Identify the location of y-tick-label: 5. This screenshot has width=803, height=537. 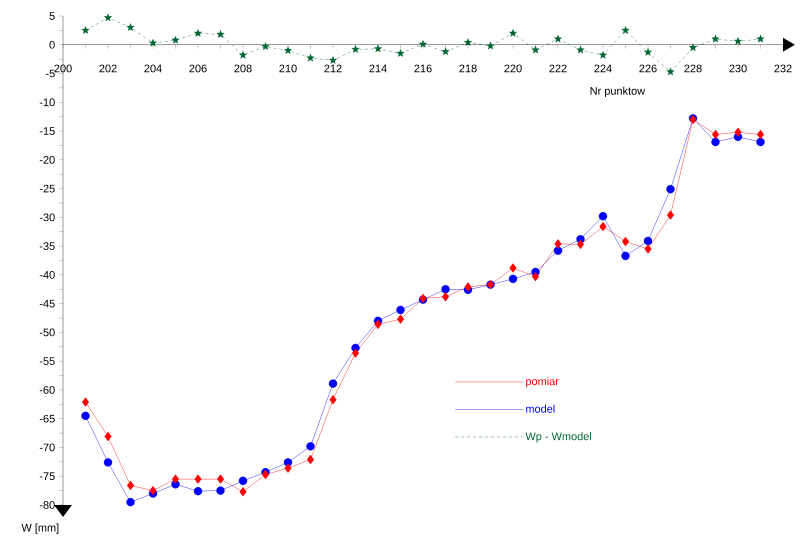
(52, 16).